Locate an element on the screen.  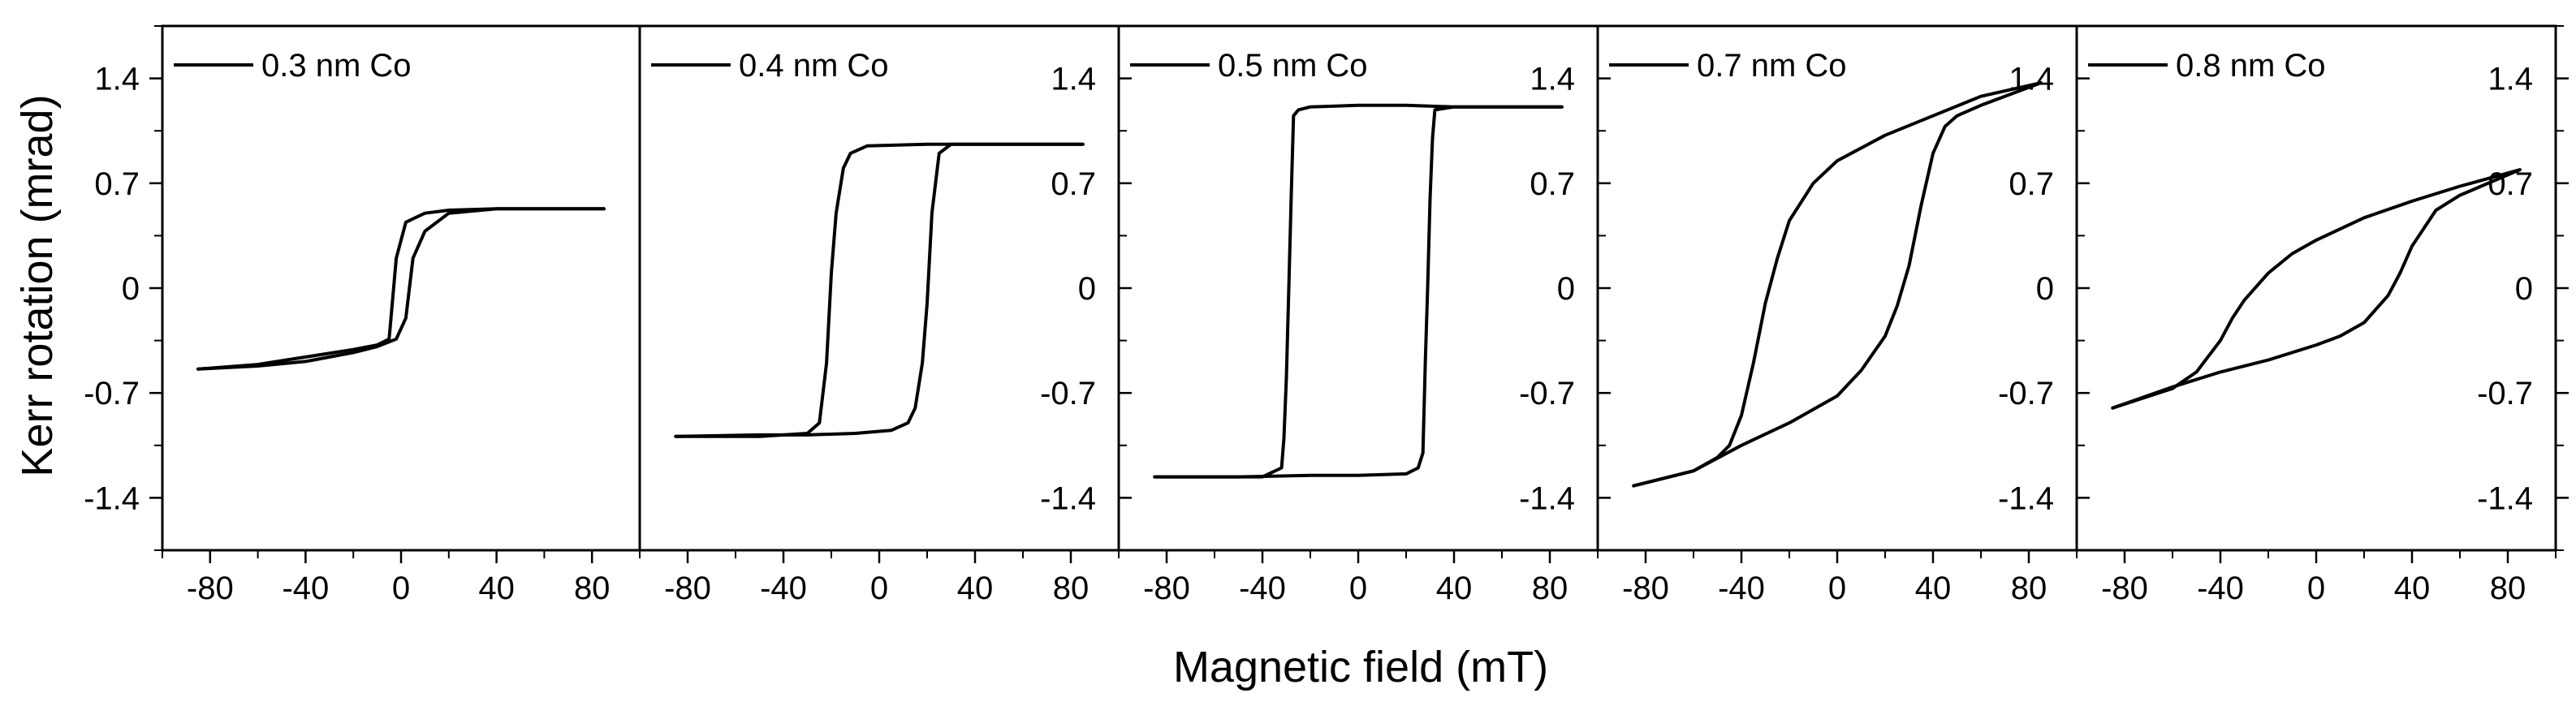
legend-label: 0.7 nm Co is located at coordinates (1772, 66).